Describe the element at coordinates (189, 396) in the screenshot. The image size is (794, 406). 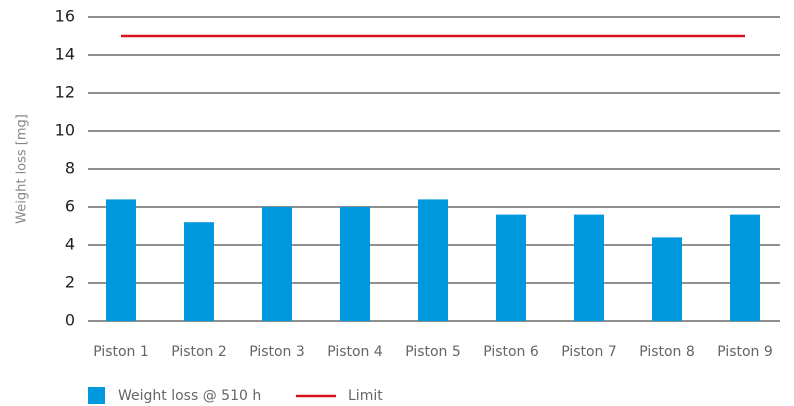
I see `legend-label: Weight loss @ 510 h` at that location.